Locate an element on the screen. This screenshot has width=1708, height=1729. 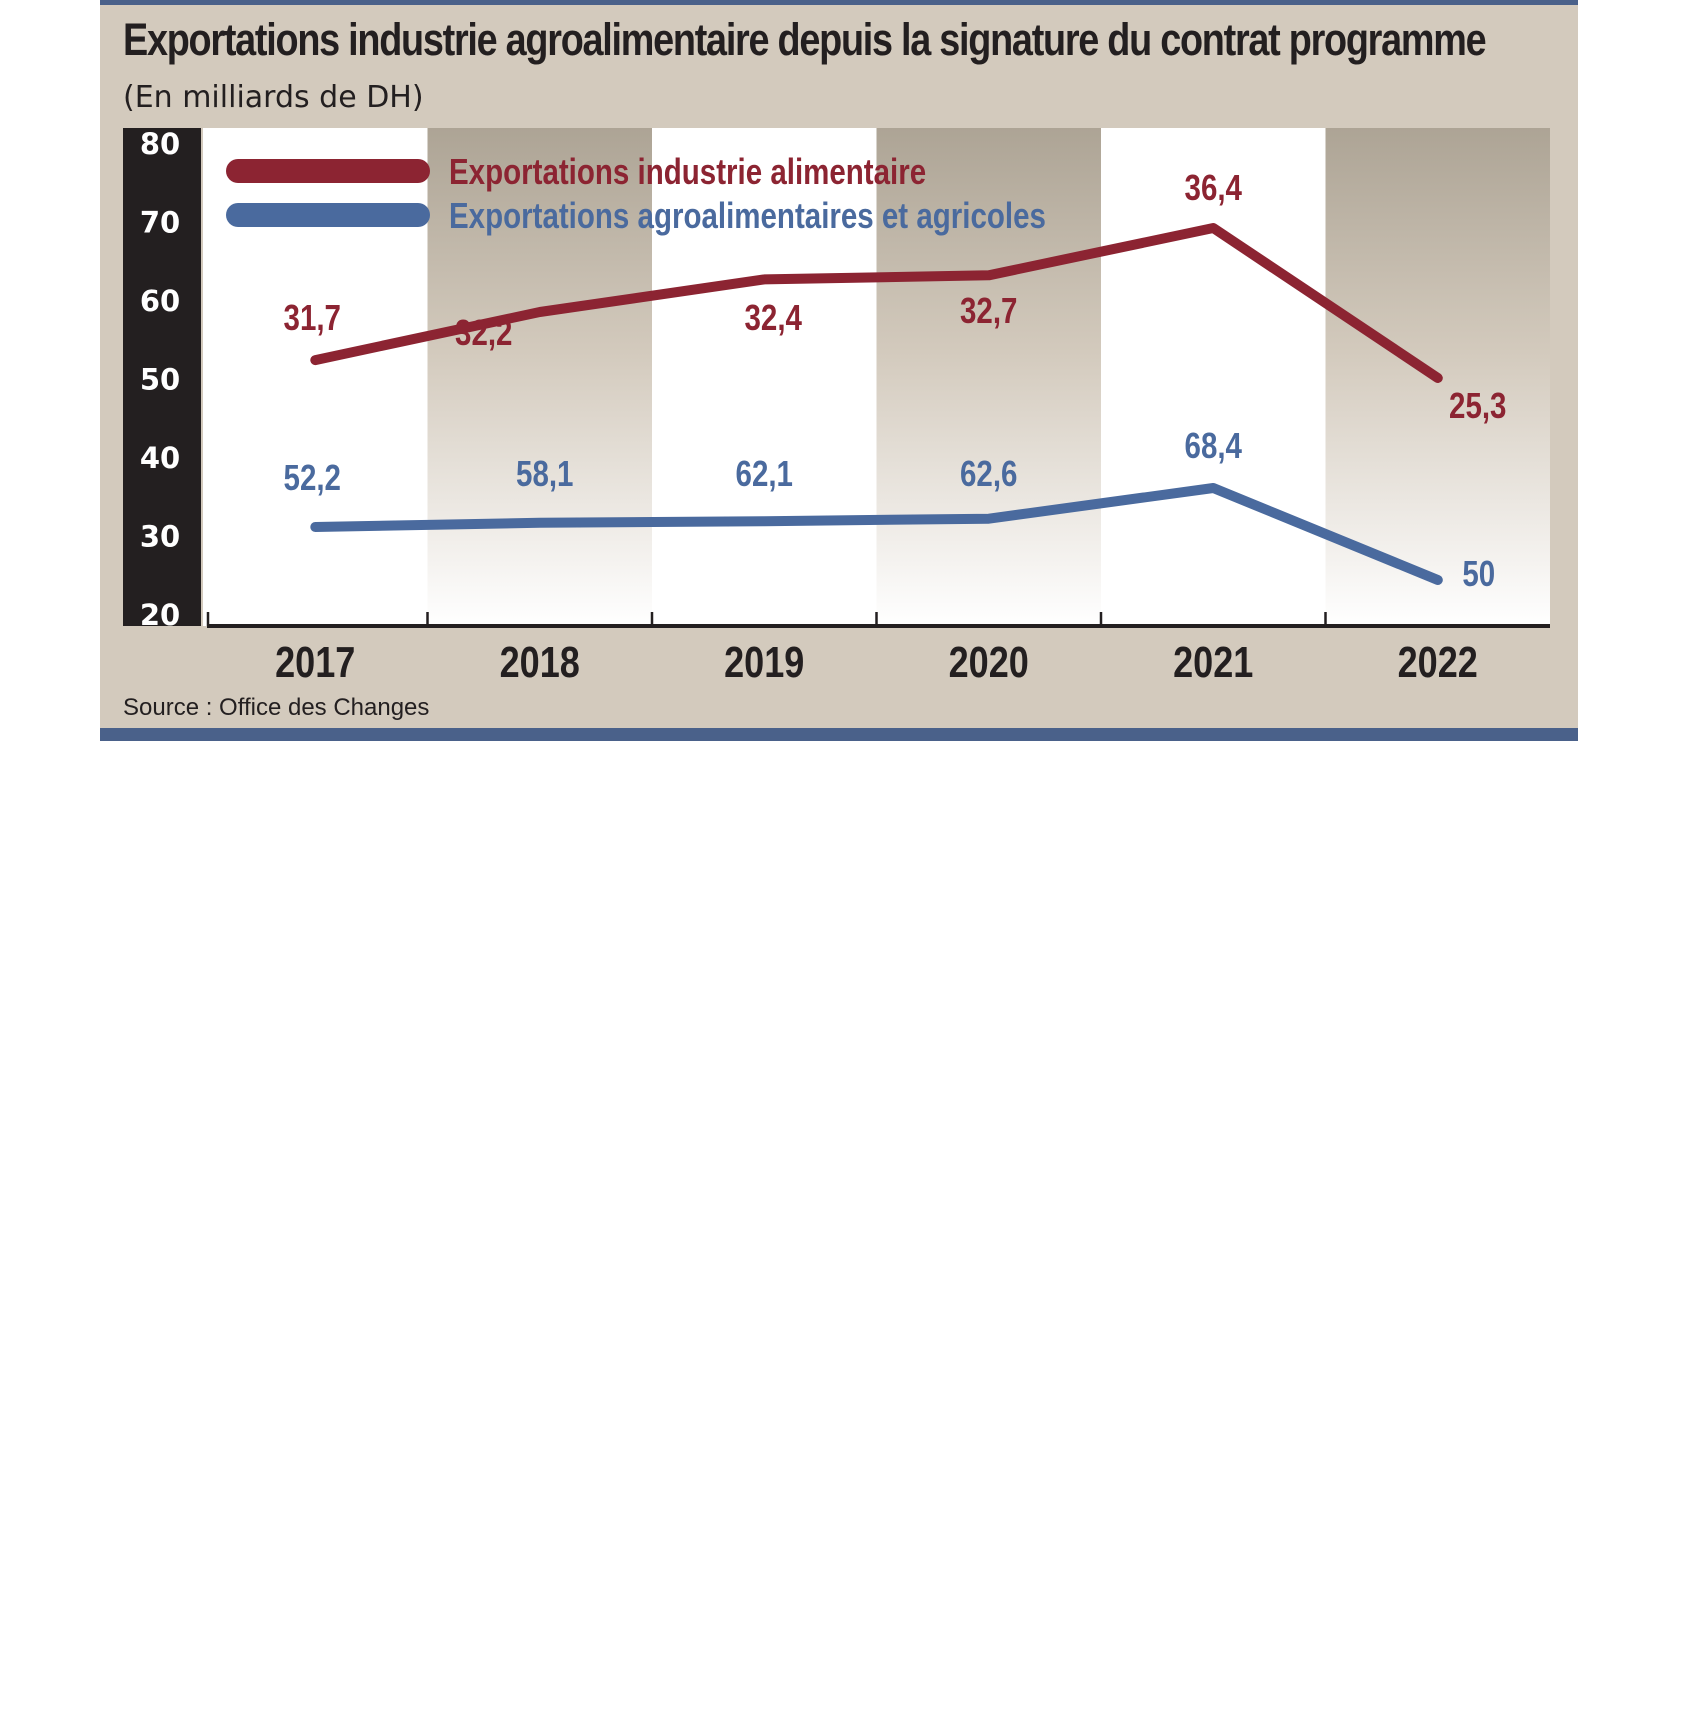
x-tick-label: 2021 is located at coordinates (1213, 662).